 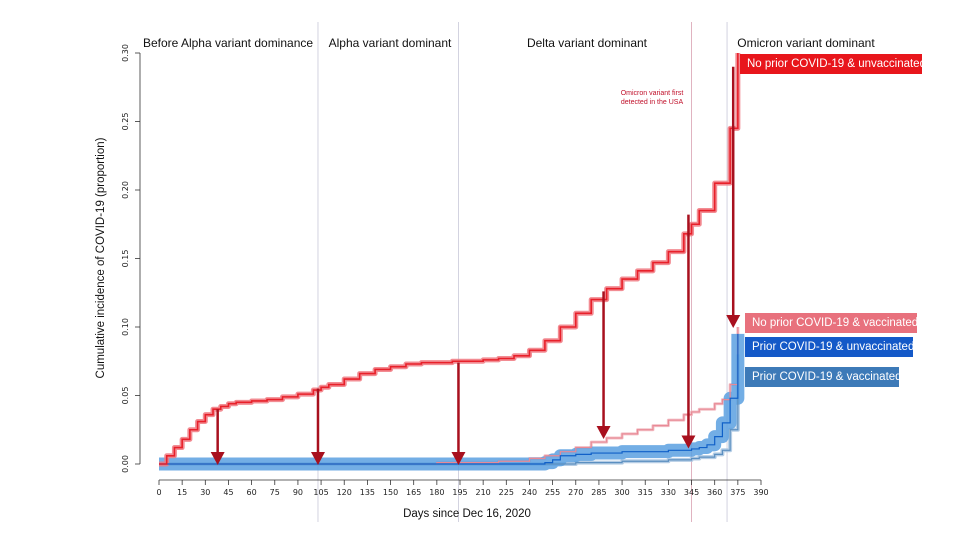 I want to click on x-tick-label: 300, so click(x=621, y=492).